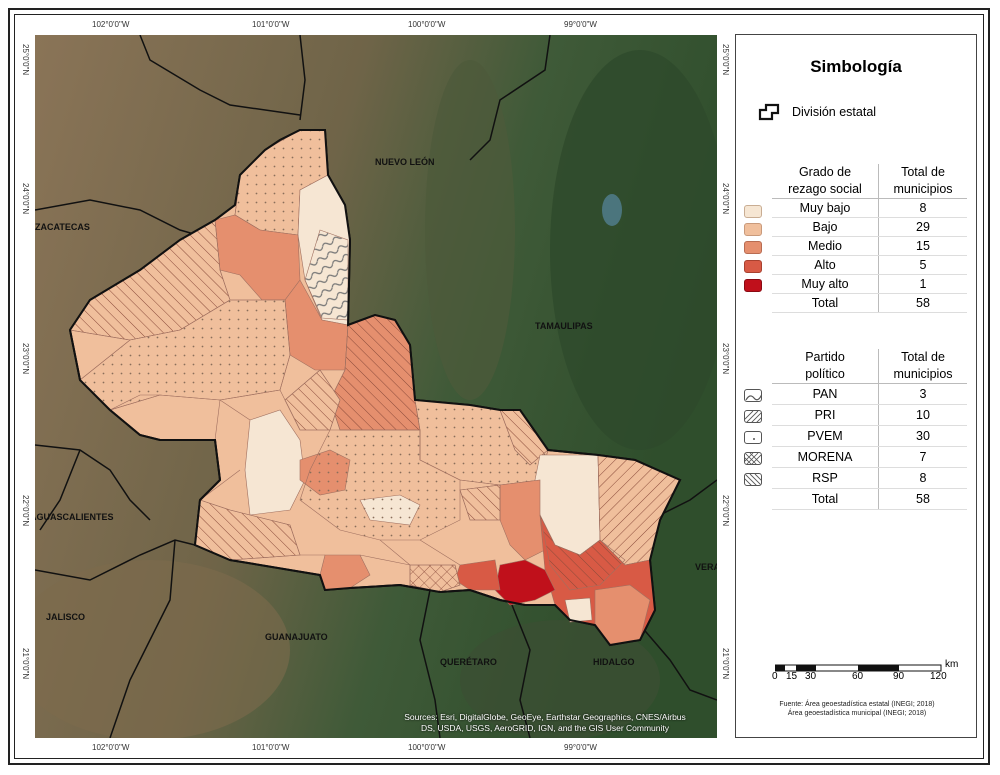 The width and height of the screenshot is (1000, 775). Describe the element at coordinates (923, 189) in the screenshot. I see `header-line: municipios` at that location.